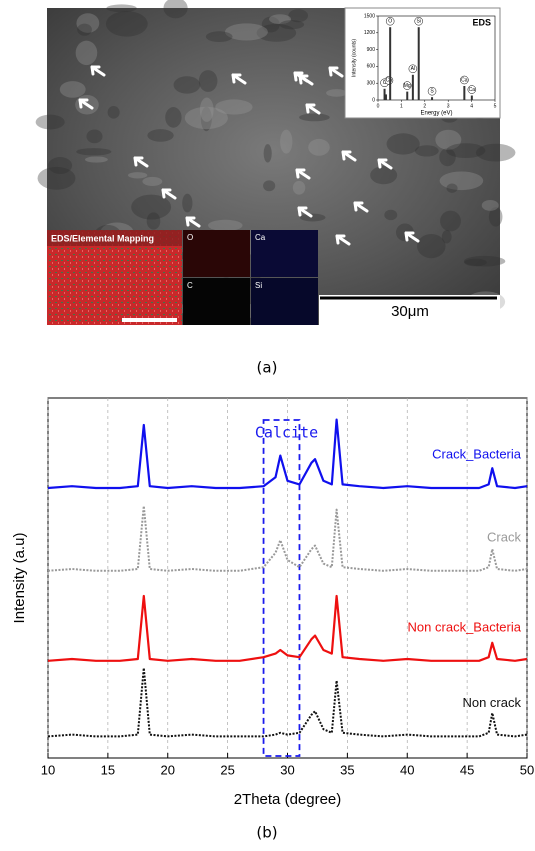 The height and width of the screenshot is (851, 535). Describe the element at coordinates (354, 58) in the screenshot. I see `y-axis-label: Intensity (counts)` at that location.